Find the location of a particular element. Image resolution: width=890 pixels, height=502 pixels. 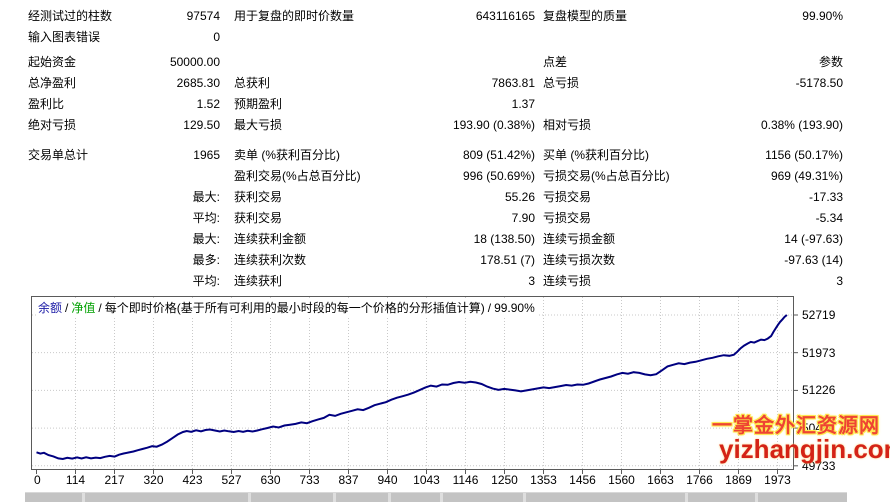

x-axis-label: 1146 is located at coordinates (465, 480).